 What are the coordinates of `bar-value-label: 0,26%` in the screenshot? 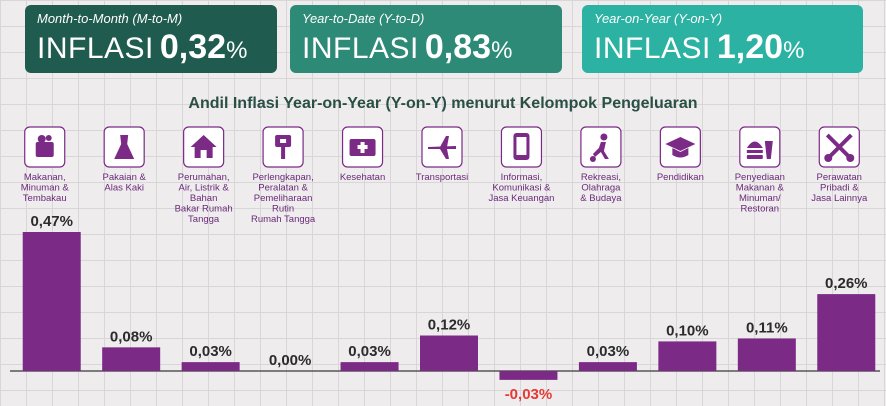 It's located at (846, 283).